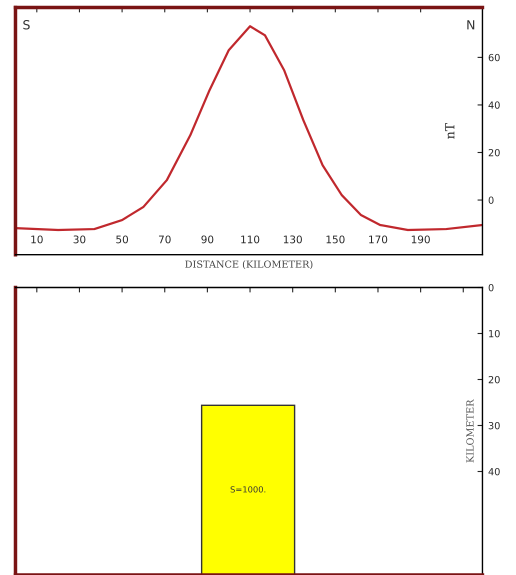 The height and width of the screenshot is (575, 516). I want to click on y-axis-title: KILOMETER, so click(470, 430).